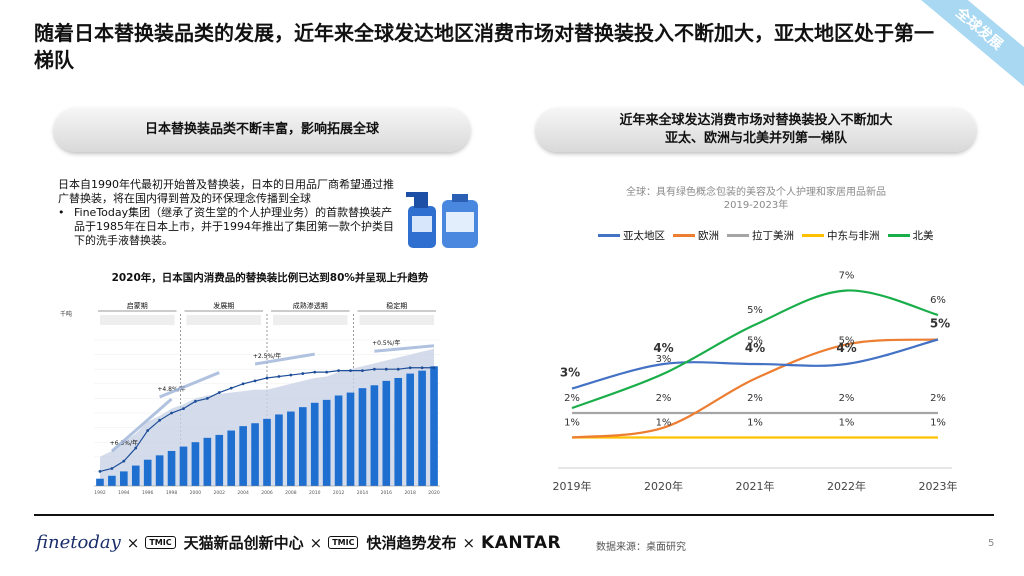 Image resolution: width=1024 pixels, height=576 pixels. I want to click on left-x-tick-label: 2016, so click(387, 493).